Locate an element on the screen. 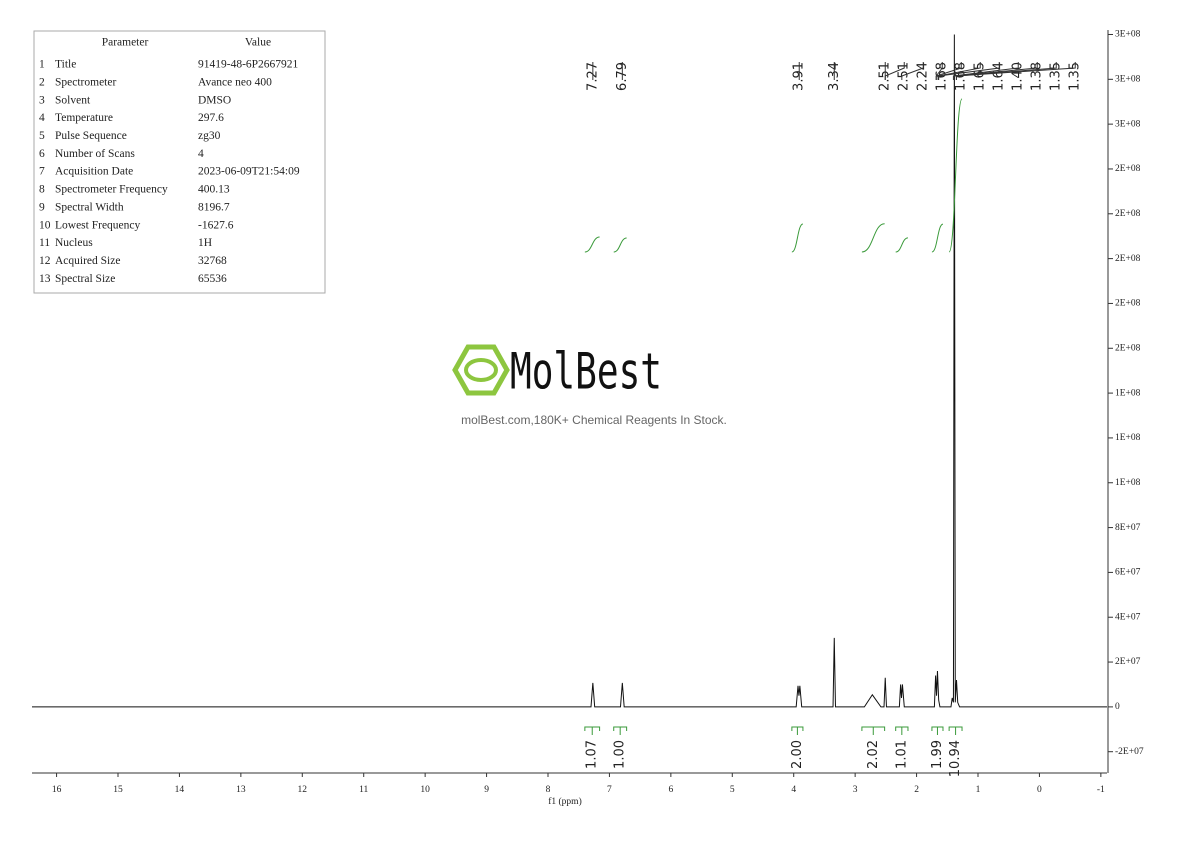 This screenshot has width=1190, height=841. table-cell: zg30 is located at coordinates (209, 136).